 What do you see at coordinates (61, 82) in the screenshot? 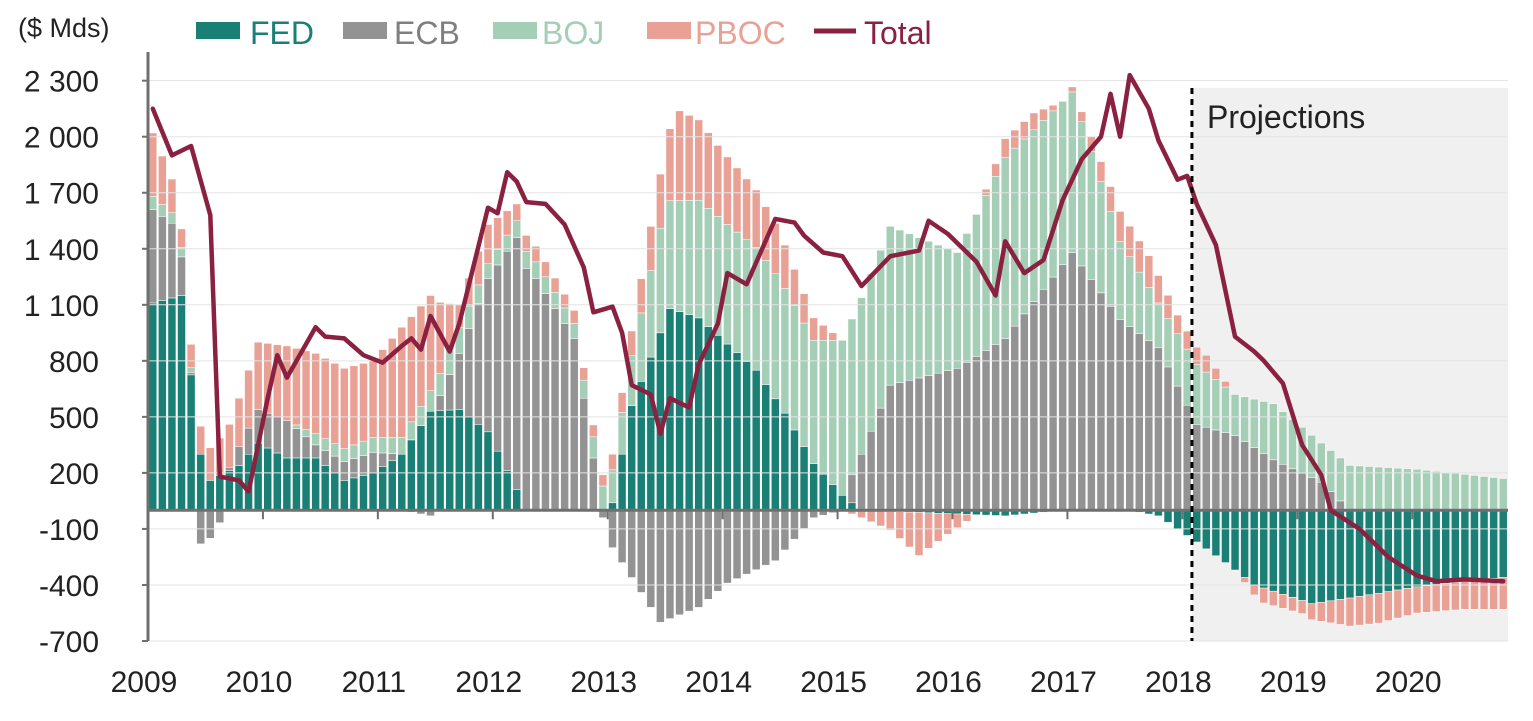
I see `y-tick-label: 2 300` at bounding box center [61, 82].